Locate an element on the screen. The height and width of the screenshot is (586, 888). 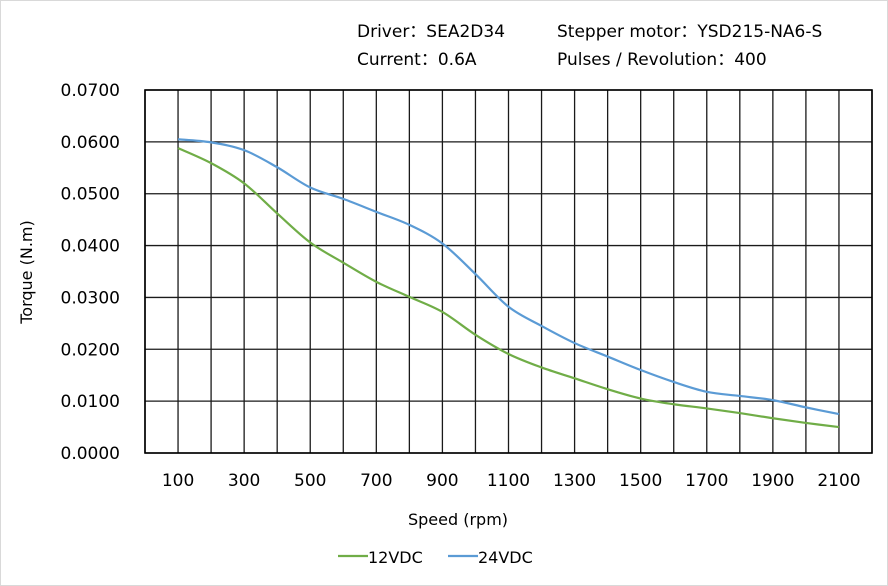
y-tick-label: 0.0700 is located at coordinates (90, 91).